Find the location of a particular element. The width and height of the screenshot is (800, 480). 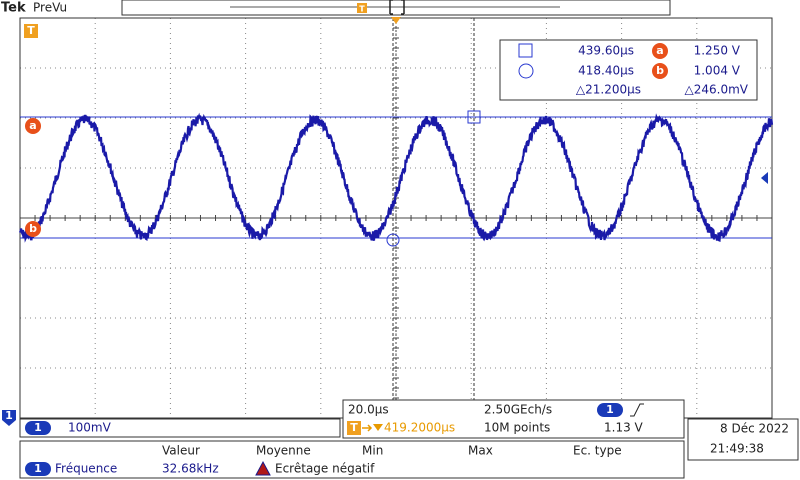

readout-b-label: b is located at coordinates (660, 70).